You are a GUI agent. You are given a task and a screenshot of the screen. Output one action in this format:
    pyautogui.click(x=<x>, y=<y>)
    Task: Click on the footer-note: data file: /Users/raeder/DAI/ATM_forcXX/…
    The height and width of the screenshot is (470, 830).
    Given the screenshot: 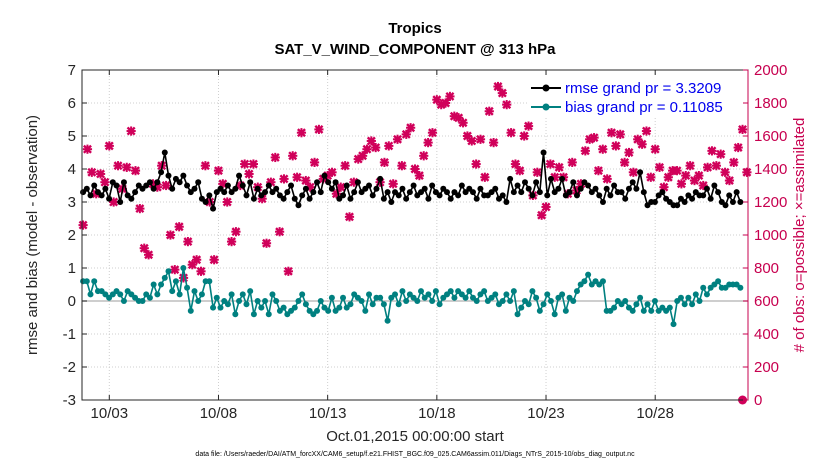 What is the action you would take?
    pyautogui.click(x=415, y=454)
    